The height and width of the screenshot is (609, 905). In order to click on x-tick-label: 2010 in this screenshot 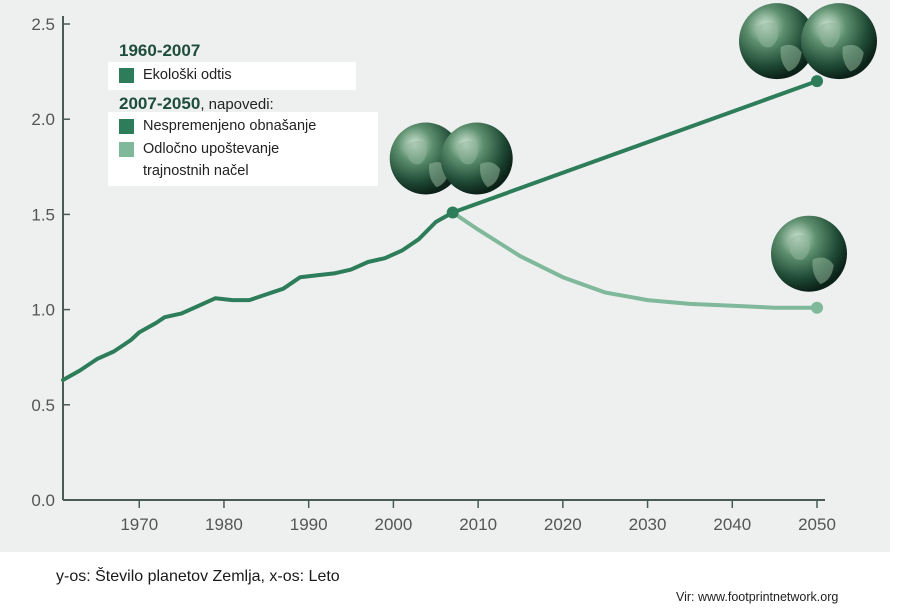, I will do `click(478, 524)`.